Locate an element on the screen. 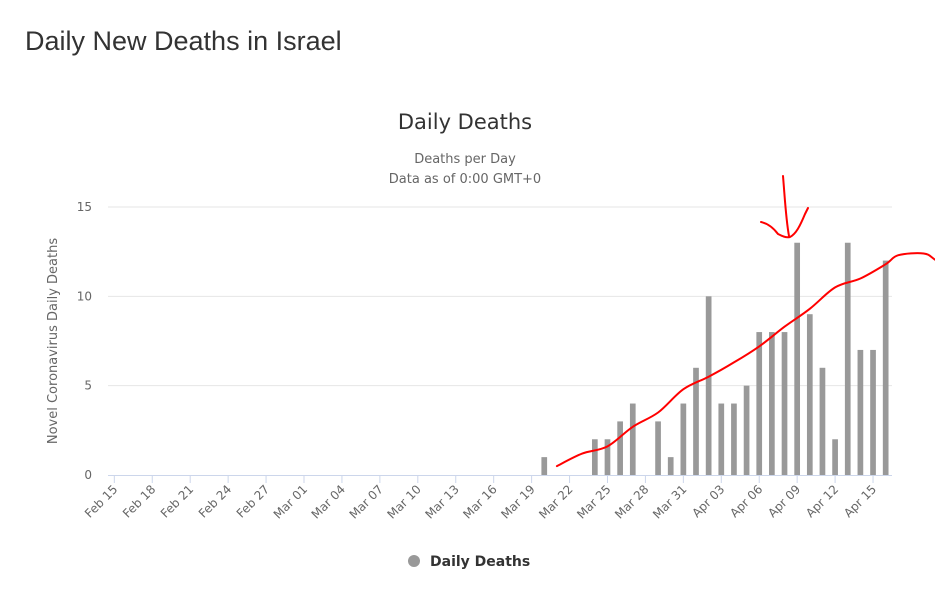 The image size is (935, 615). chart-title: Daily Deaths is located at coordinates (465, 122).